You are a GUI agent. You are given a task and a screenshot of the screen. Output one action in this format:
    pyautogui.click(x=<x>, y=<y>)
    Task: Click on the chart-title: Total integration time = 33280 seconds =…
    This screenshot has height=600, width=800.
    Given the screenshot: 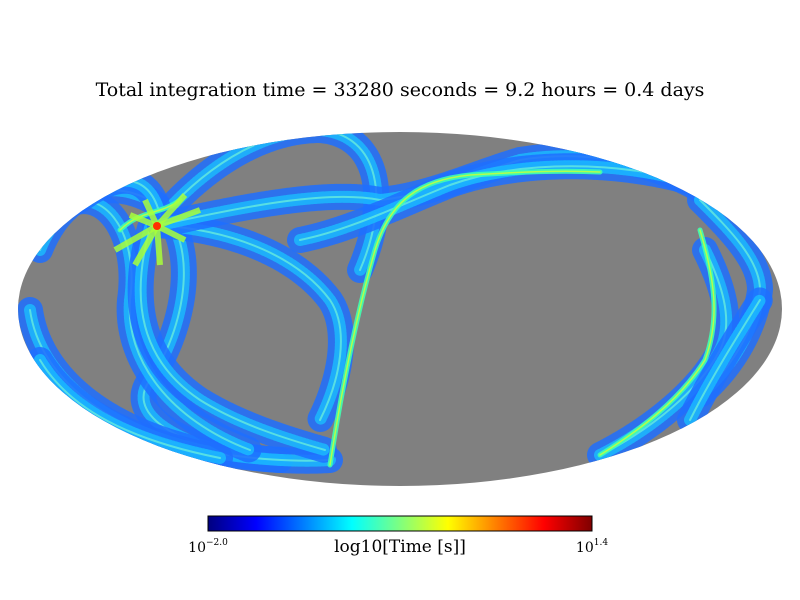 What is the action you would take?
    pyautogui.click(x=400, y=90)
    